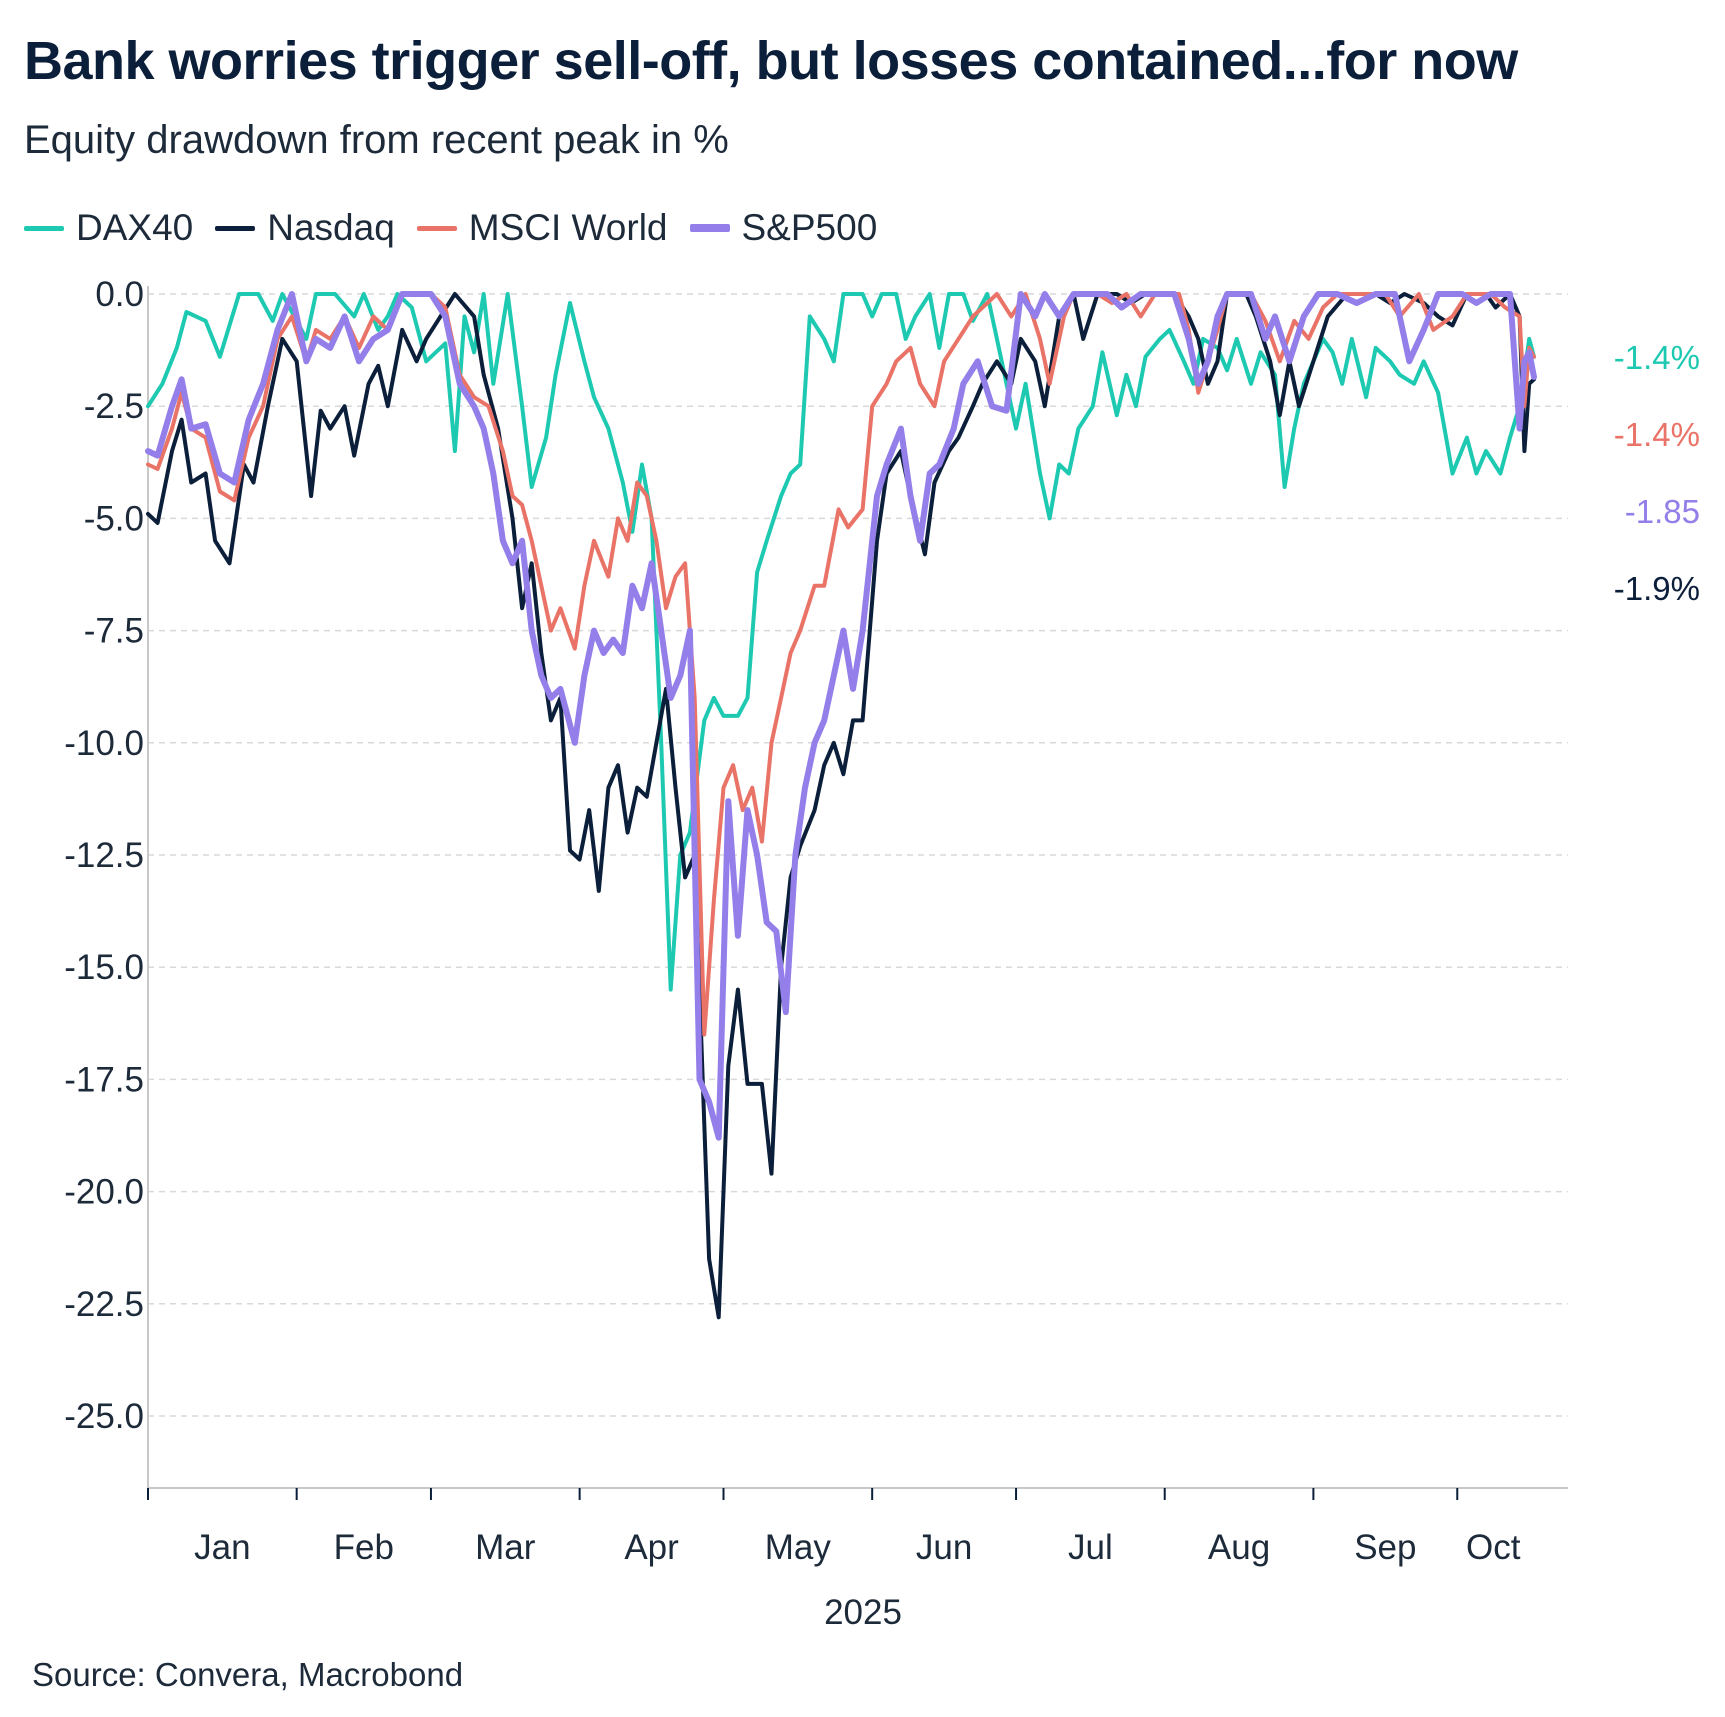 The image size is (1725, 1717). Describe the element at coordinates (1657, 434) in the screenshot. I see `end-label-msci-world: -1.4%` at that location.